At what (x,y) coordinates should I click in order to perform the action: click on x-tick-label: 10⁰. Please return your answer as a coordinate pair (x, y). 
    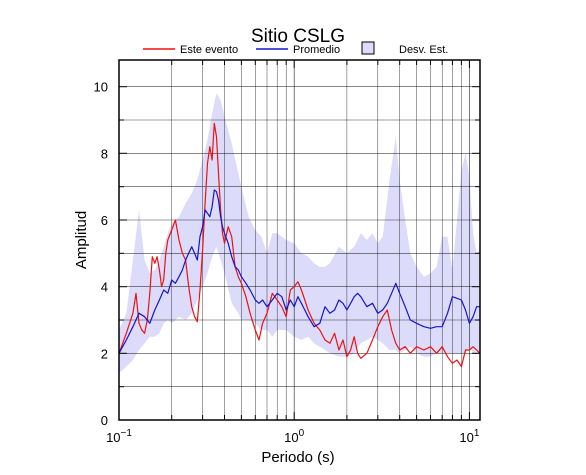
    Looking at the image, I should click on (294, 436).